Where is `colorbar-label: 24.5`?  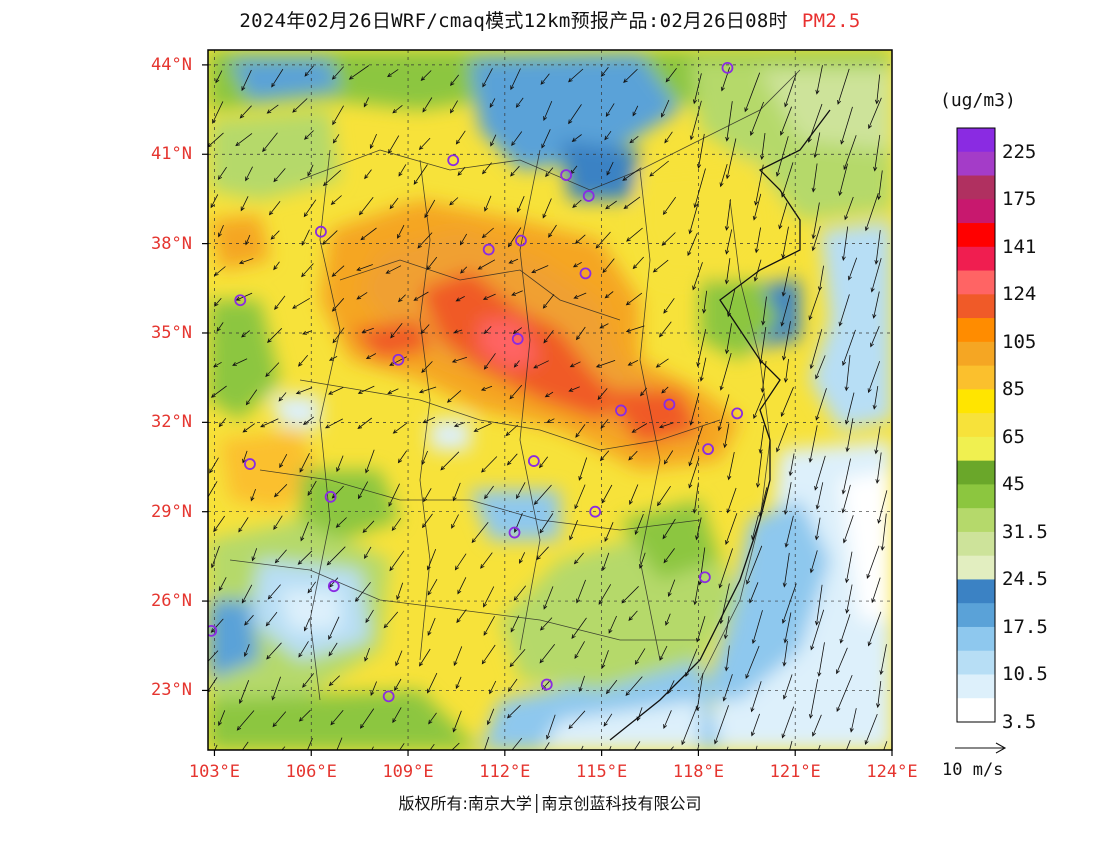 colorbar-label: 24.5 is located at coordinates (1025, 579).